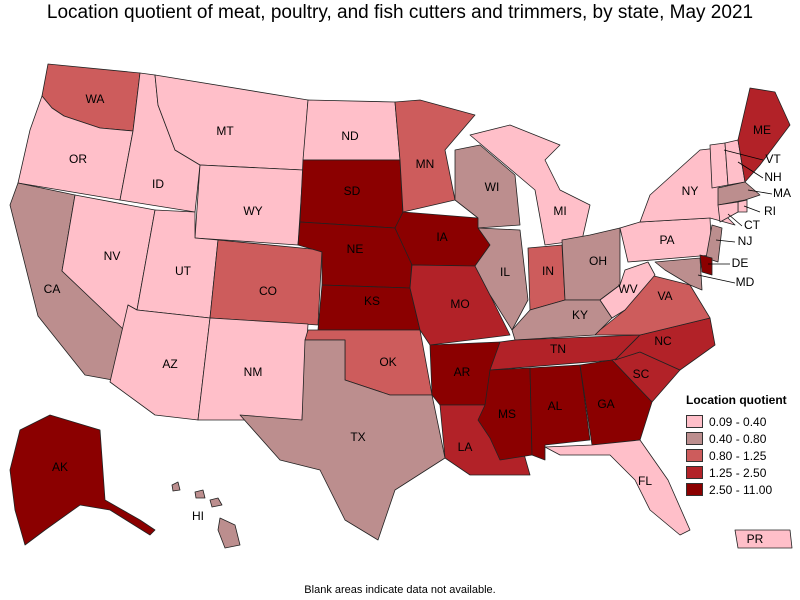 This screenshot has height=600, width=800. I want to click on state-GA, so click(616, 402).